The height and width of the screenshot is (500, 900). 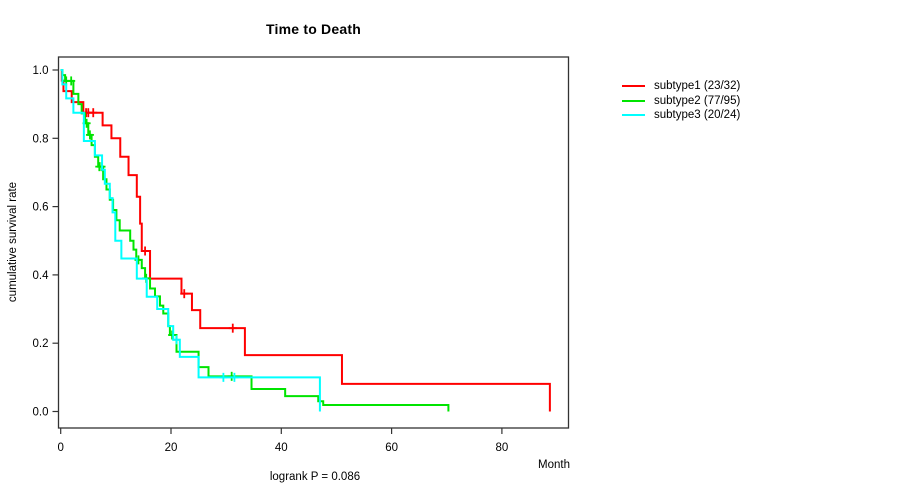 I want to click on logrank-annotation: logrank P = 0.086, so click(x=315, y=477).